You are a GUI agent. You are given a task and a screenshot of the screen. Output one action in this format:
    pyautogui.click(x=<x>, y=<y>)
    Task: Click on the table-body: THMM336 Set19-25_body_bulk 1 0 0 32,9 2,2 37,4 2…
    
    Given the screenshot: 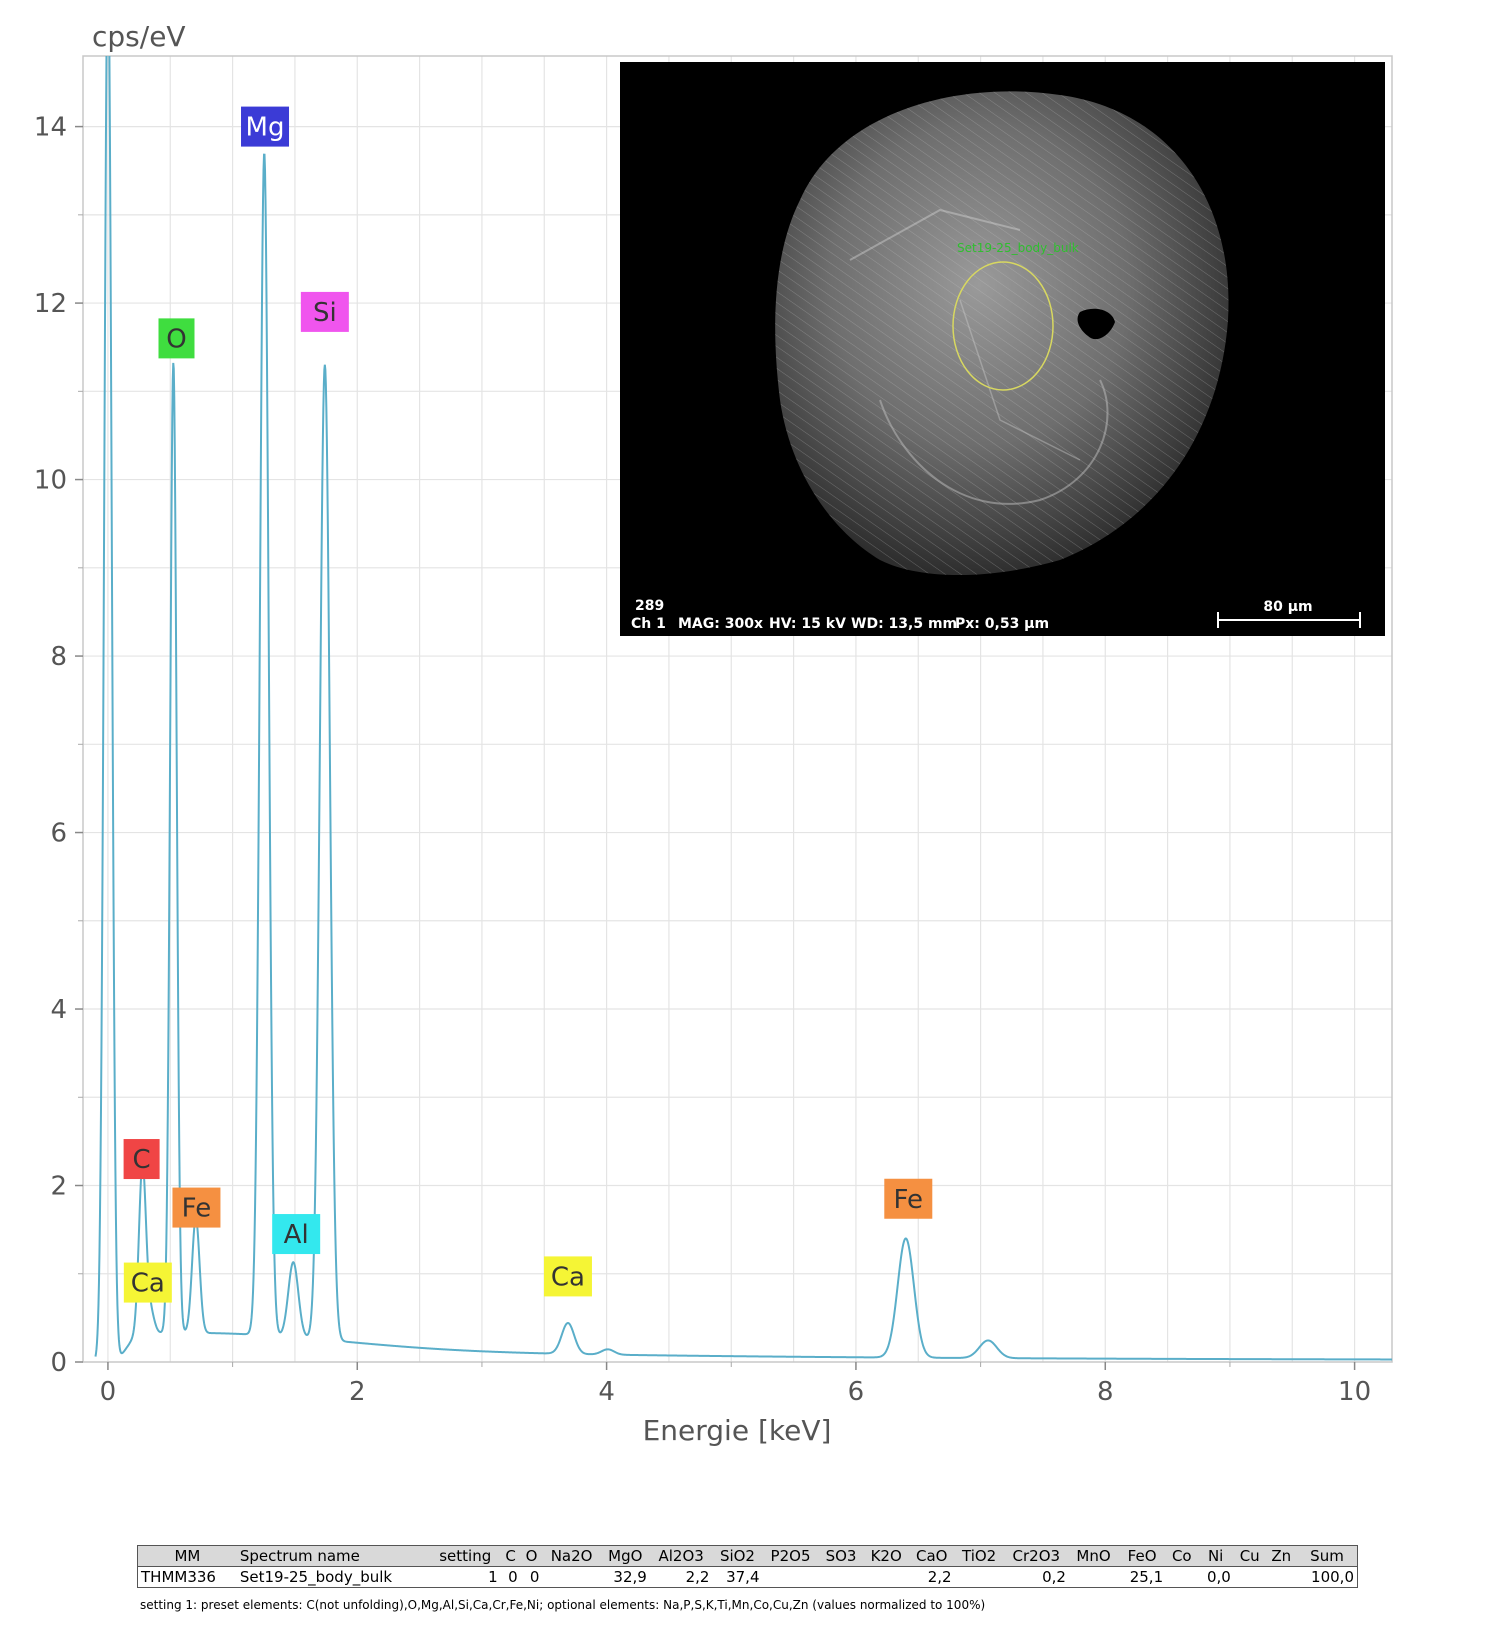 What is the action you would take?
    pyautogui.click(x=747, y=1577)
    